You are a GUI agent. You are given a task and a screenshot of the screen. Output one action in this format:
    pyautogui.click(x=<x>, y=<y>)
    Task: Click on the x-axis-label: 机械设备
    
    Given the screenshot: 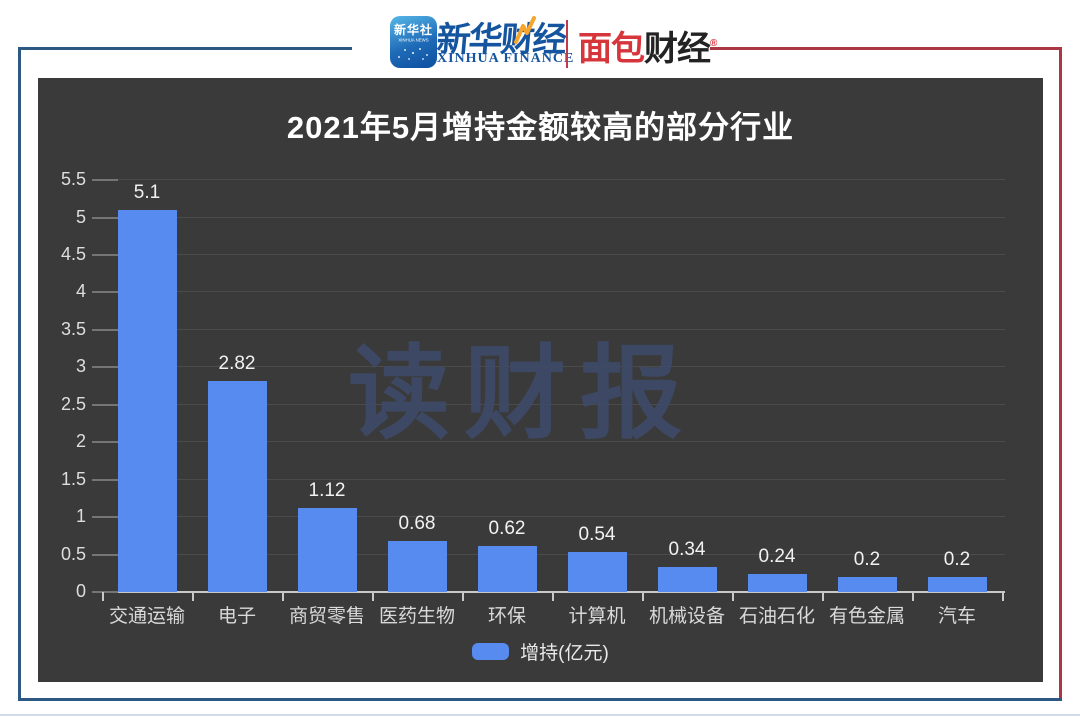 What is the action you would take?
    pyautogui.click(x=686, y=616)
    